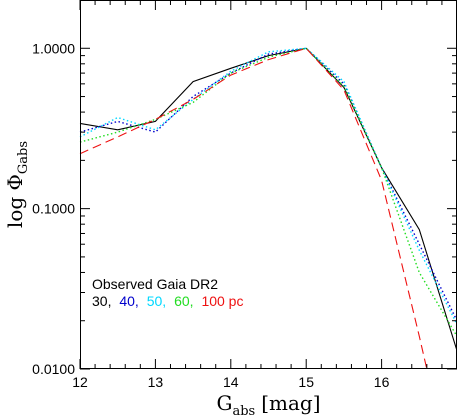  I want to click on legend-entry-60: 60,, so click(183, 301).